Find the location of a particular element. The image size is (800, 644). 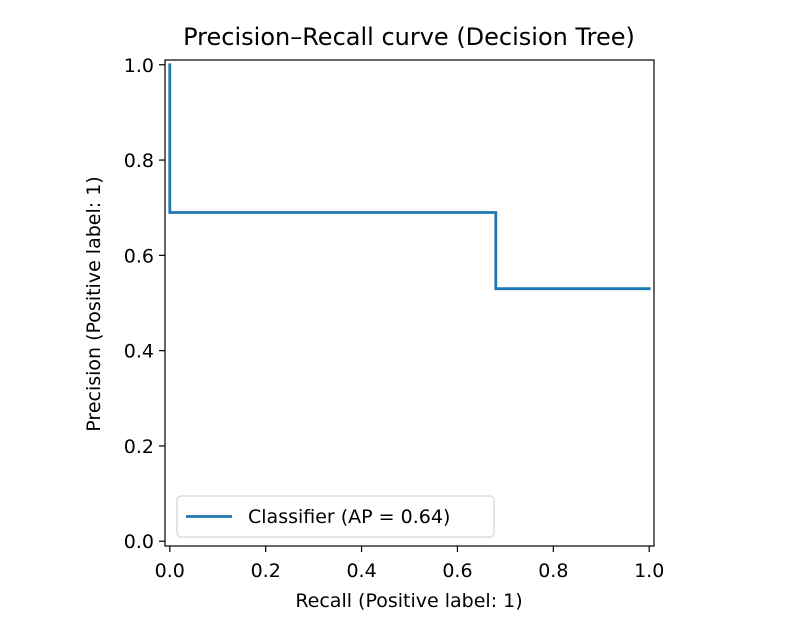

y-tick-label: 1.0 is located at coordinates (139, 66).